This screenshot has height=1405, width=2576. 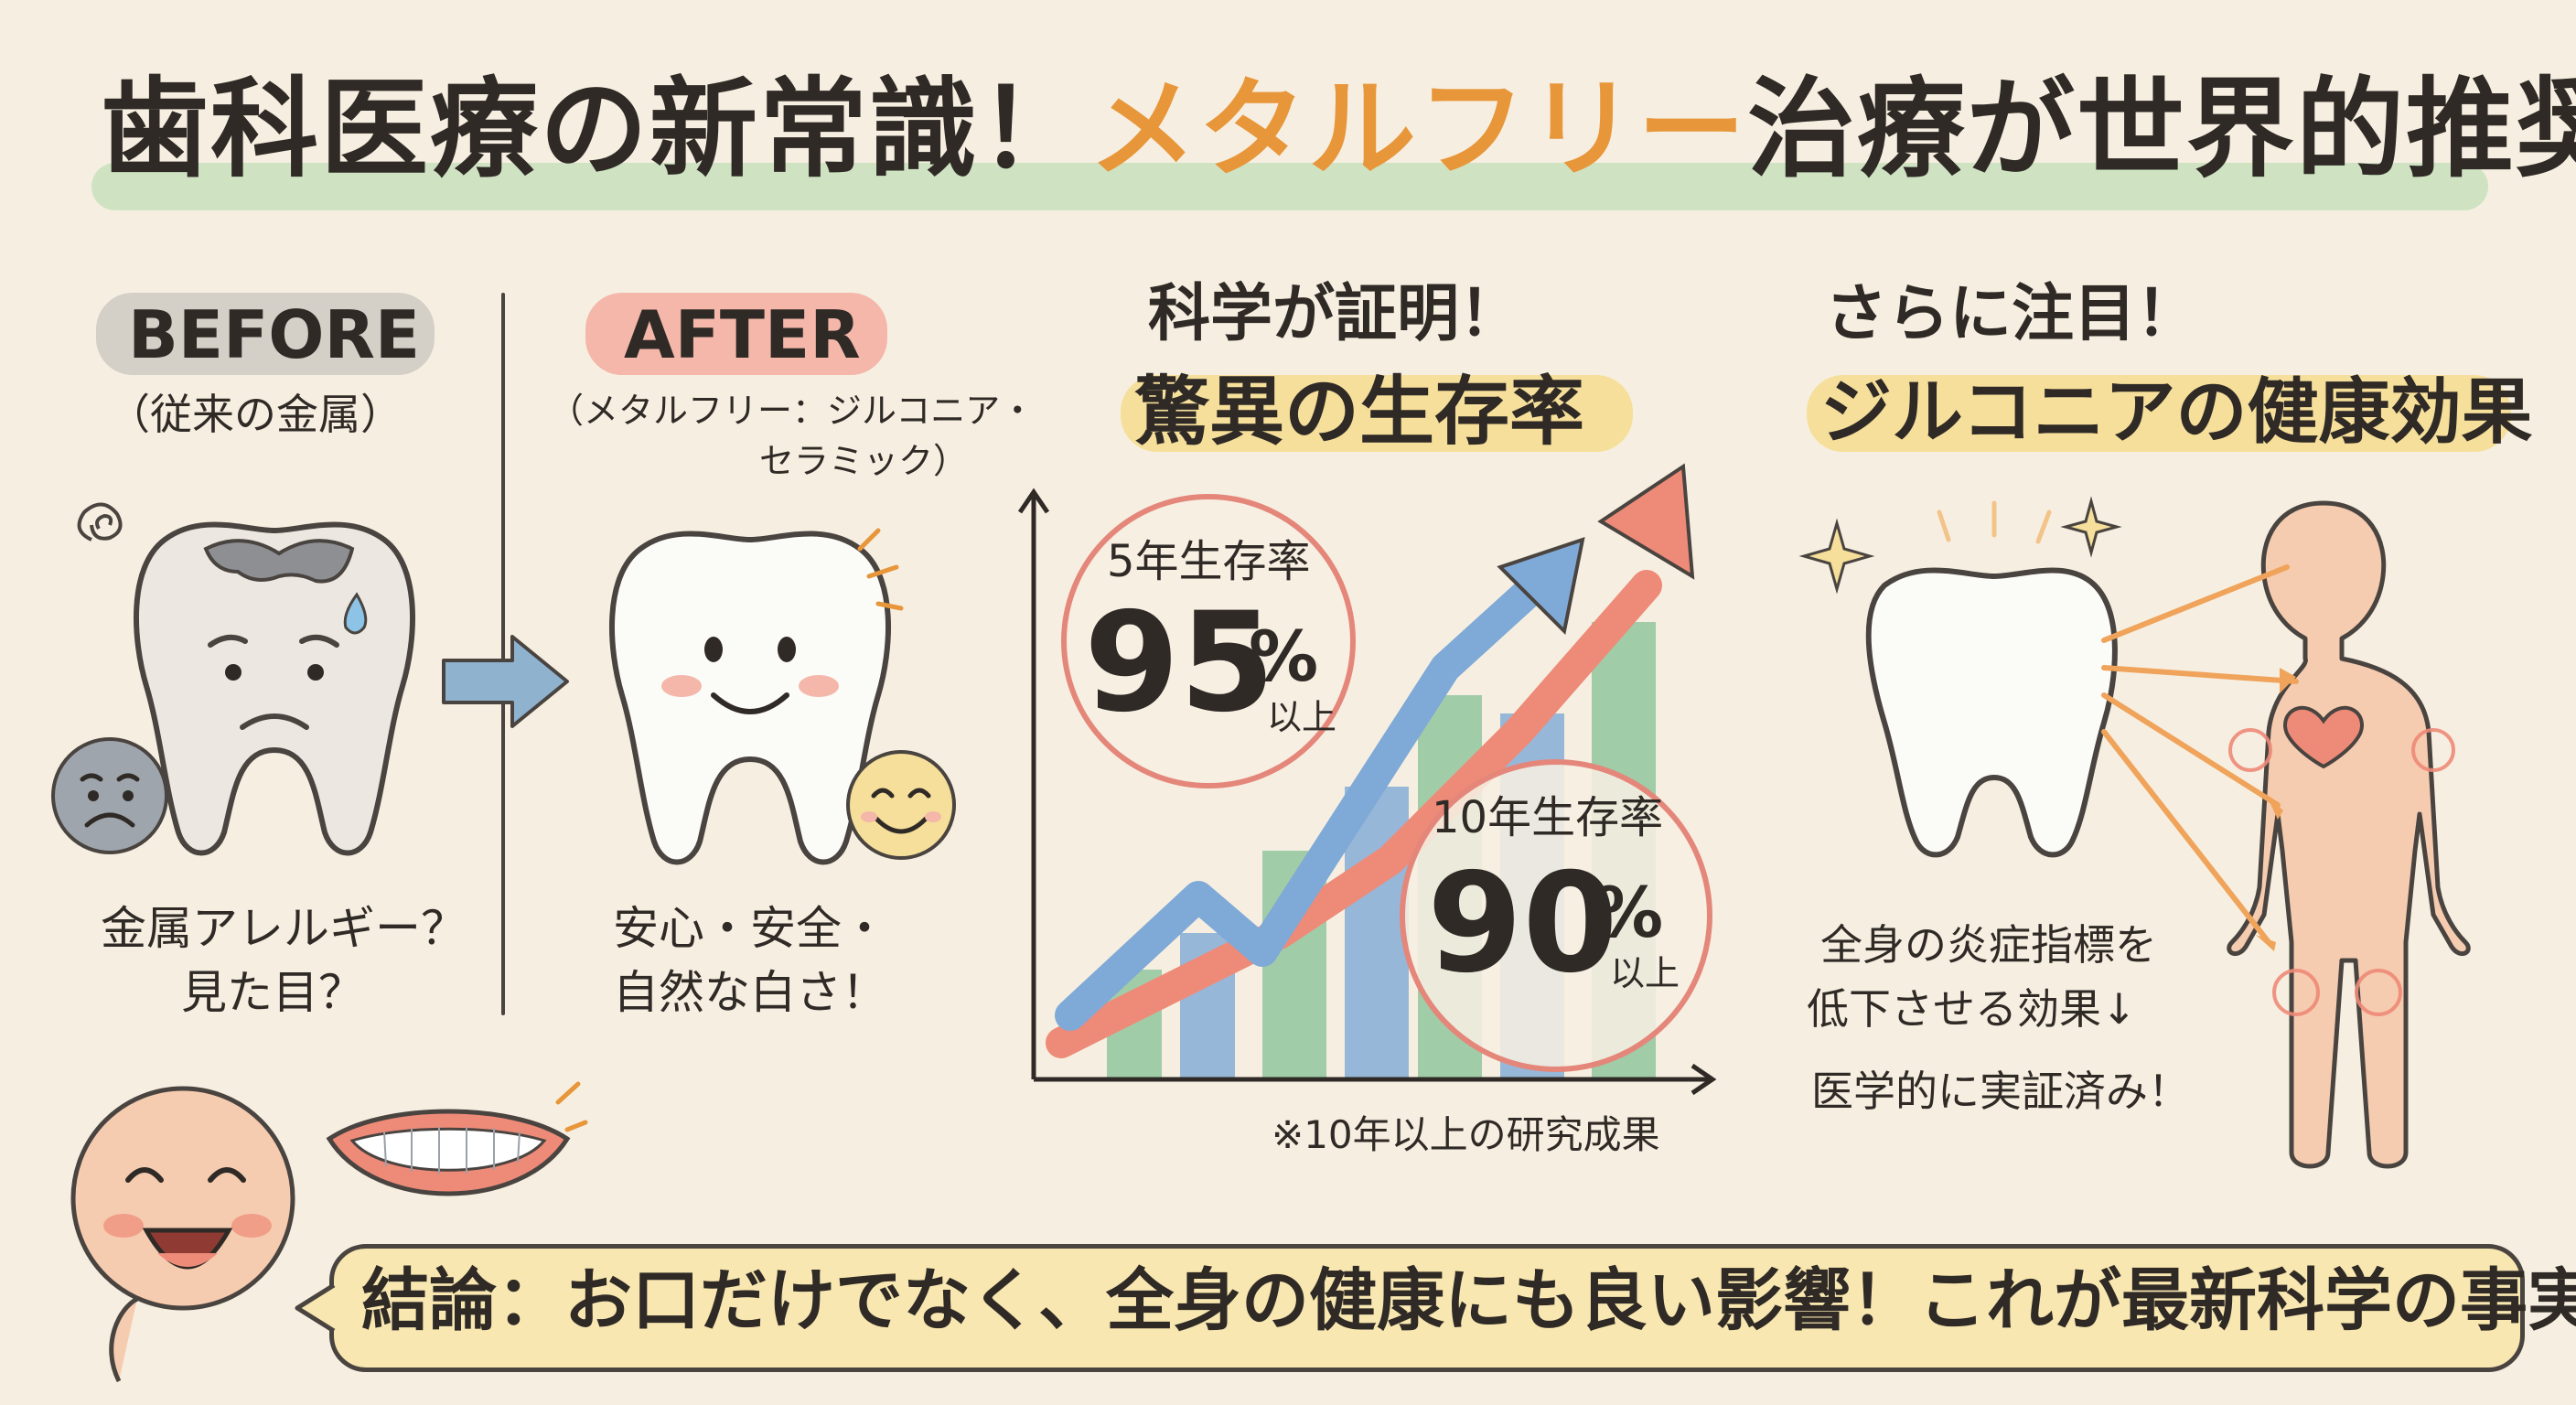 I want to click on after-caption-1: 安心・安全・, so click(x=750, y=928).